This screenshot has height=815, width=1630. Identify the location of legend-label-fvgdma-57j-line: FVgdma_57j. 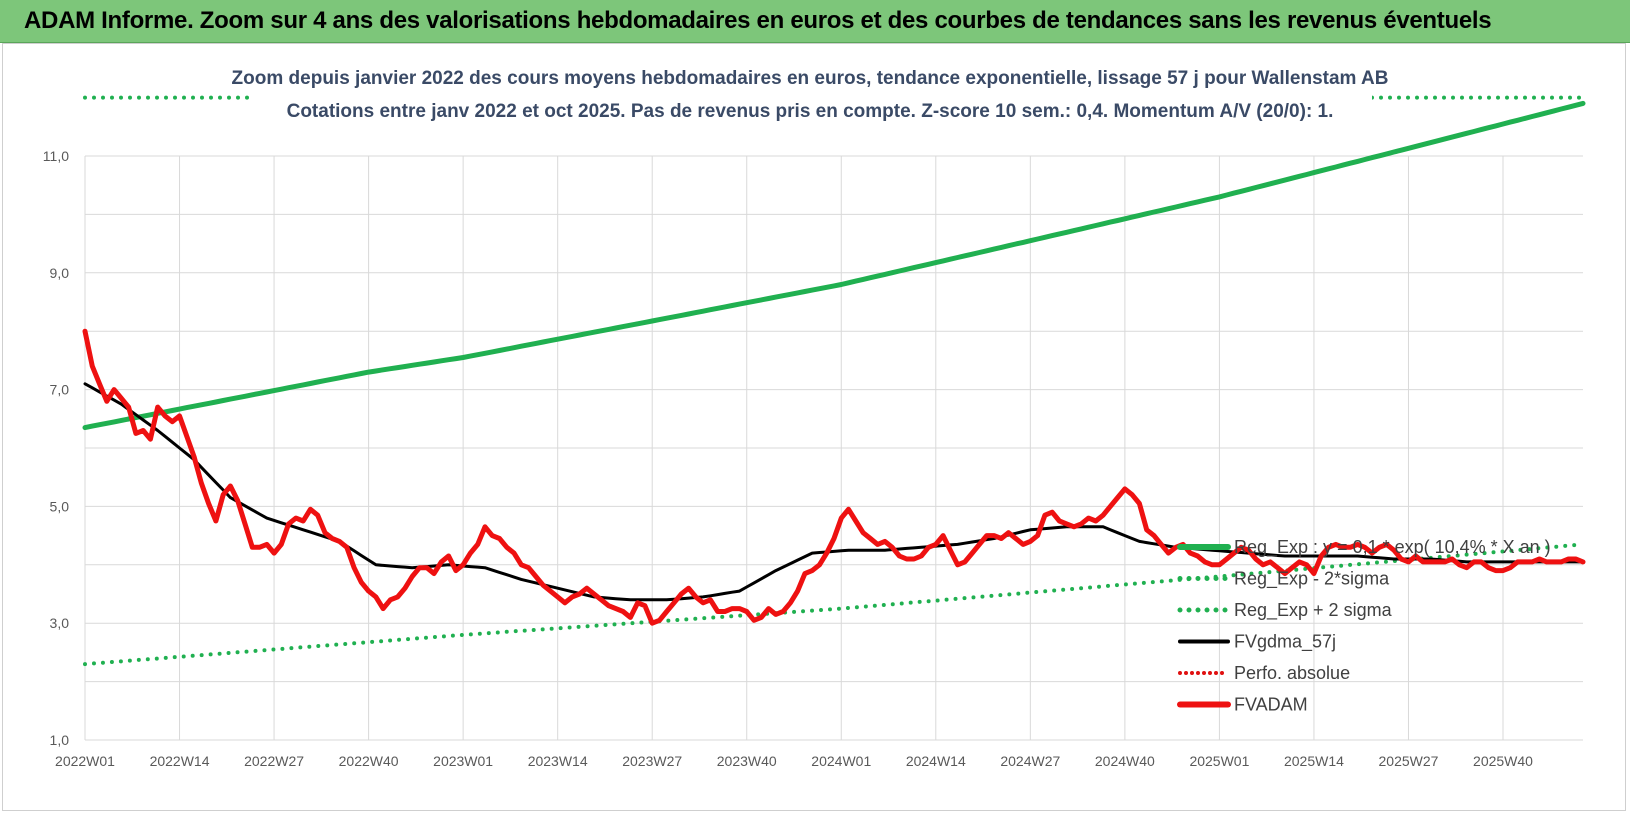
(1285, 642).